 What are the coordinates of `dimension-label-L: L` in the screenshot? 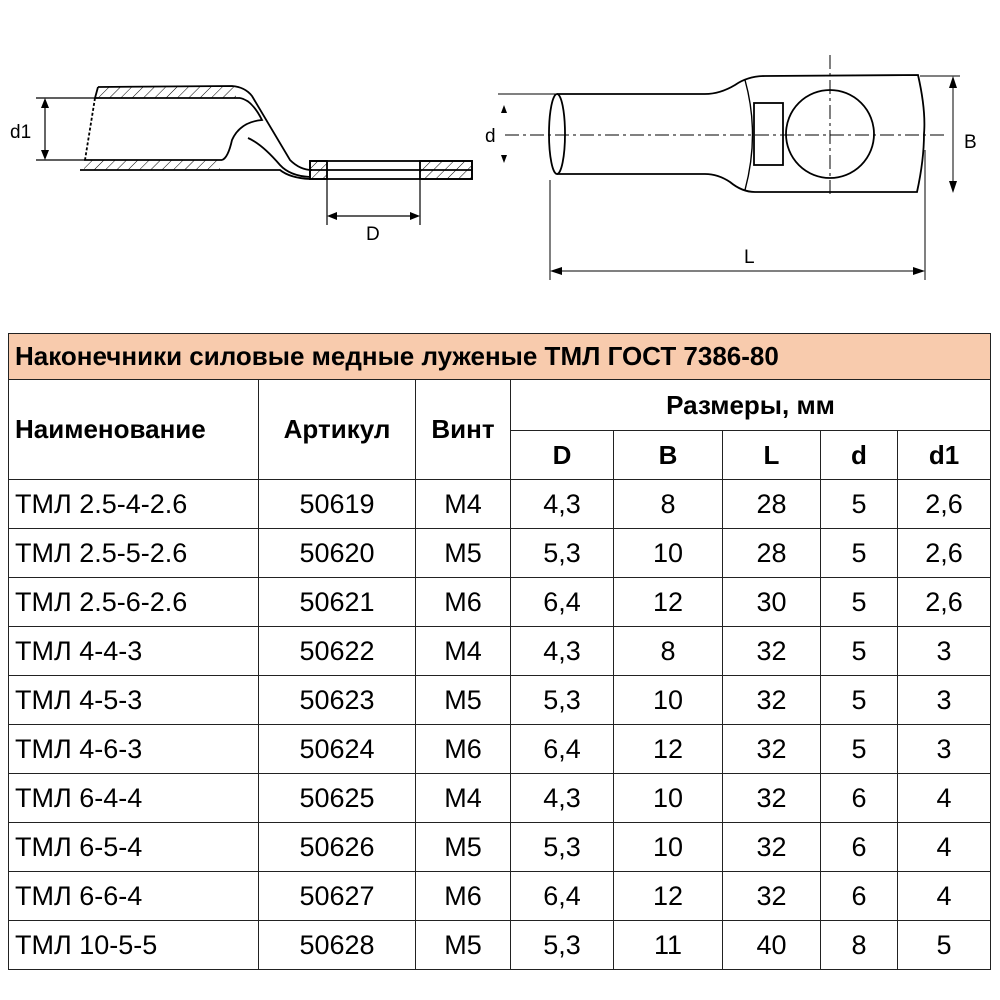 It's located at (749, 257).